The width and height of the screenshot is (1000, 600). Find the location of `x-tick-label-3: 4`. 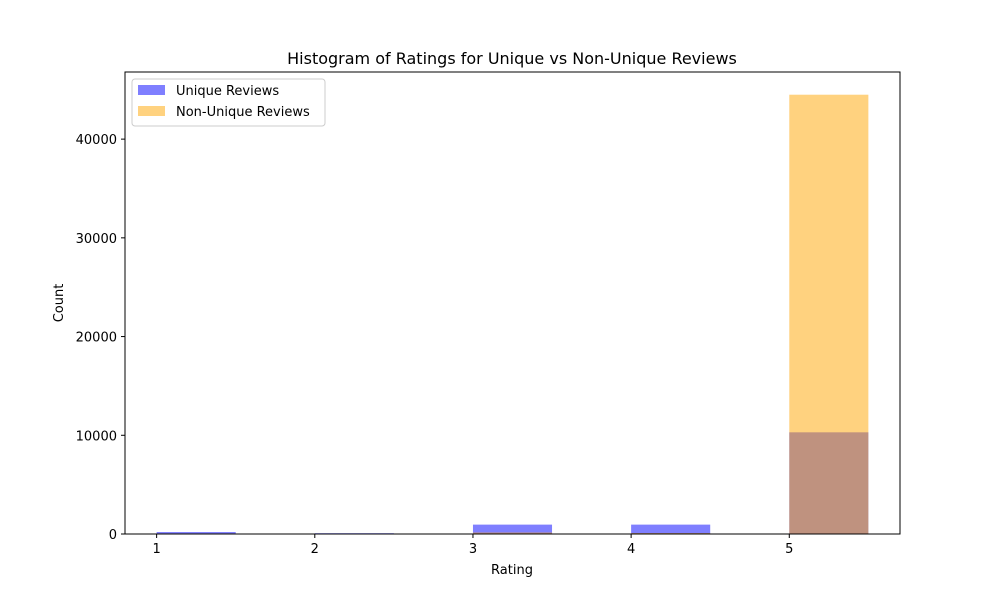

x-tick-label-3: 4 is located at coordinates (631, 549).